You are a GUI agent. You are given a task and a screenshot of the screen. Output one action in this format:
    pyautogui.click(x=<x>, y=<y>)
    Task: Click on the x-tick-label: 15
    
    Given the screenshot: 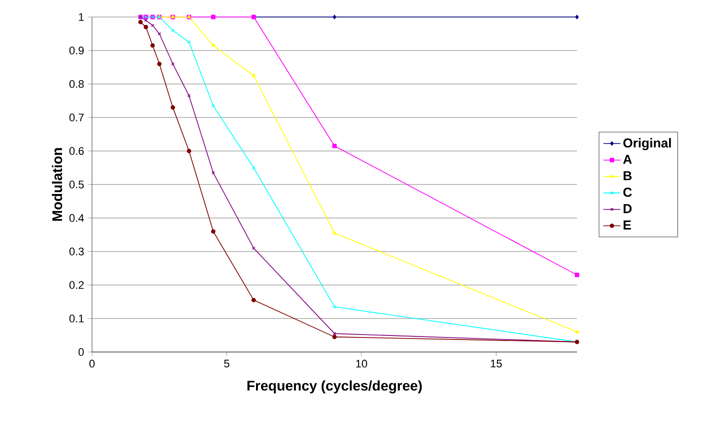 What is the action you would take?
    pyautogui.click(x=496, y=364)
    